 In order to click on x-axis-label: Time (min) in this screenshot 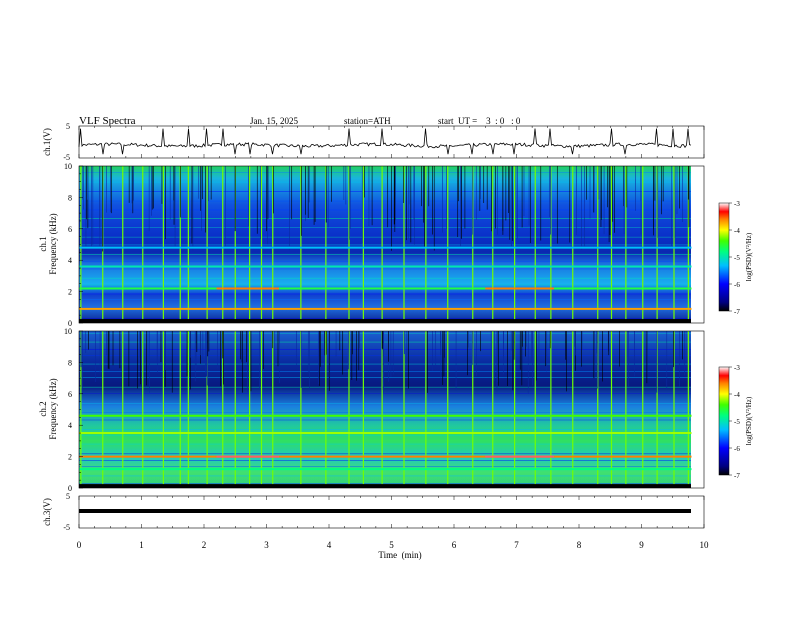, I will do `click(399, 555)`.